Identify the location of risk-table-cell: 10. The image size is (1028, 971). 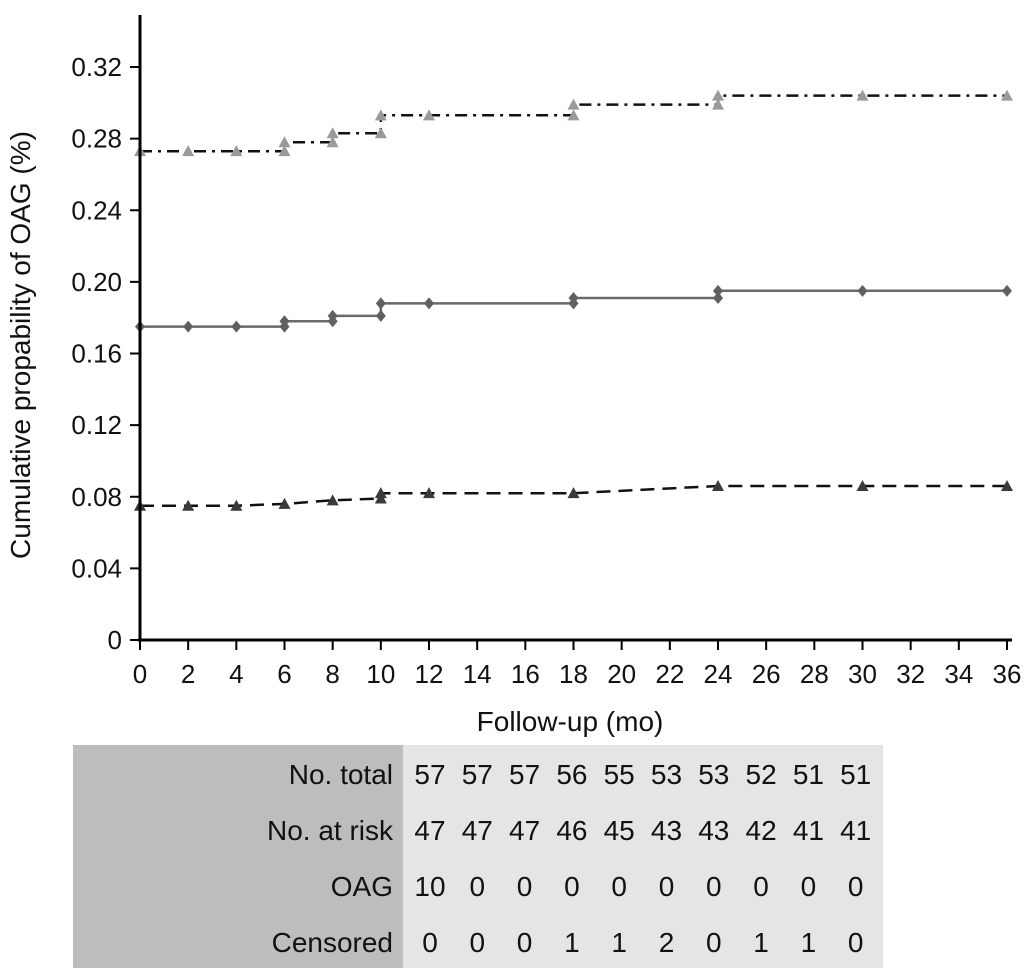
(430, 886).